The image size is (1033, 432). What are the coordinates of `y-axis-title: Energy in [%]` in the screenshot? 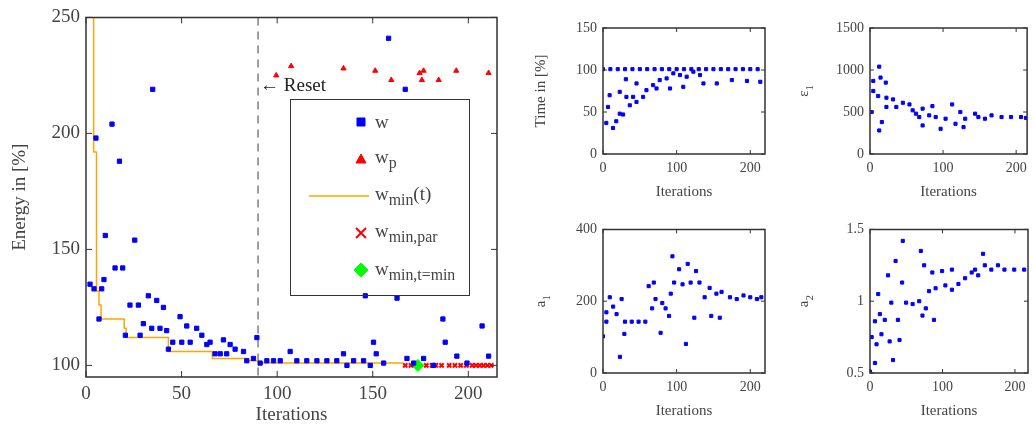 It's located at (18, 197).